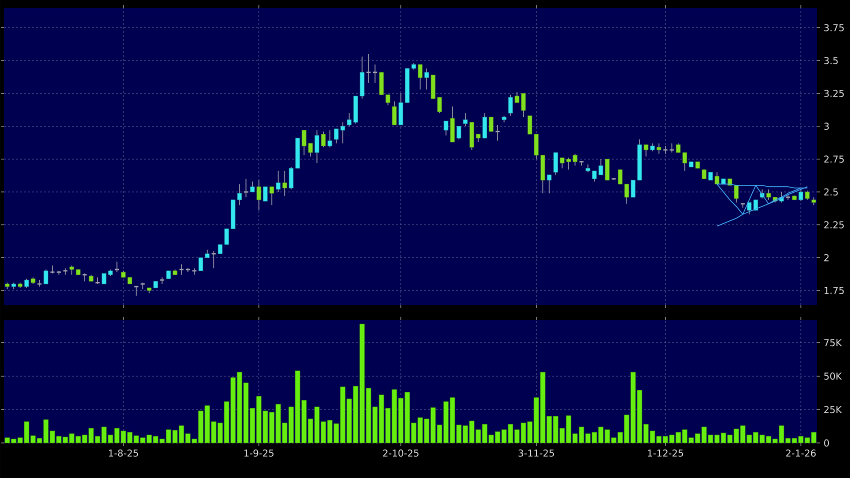 The height and width of the screenshot is (478, 850). Describe the element at coordinates (123, 453) in the screenshot. I see `x-tick-label: 1-8-25` at that location.